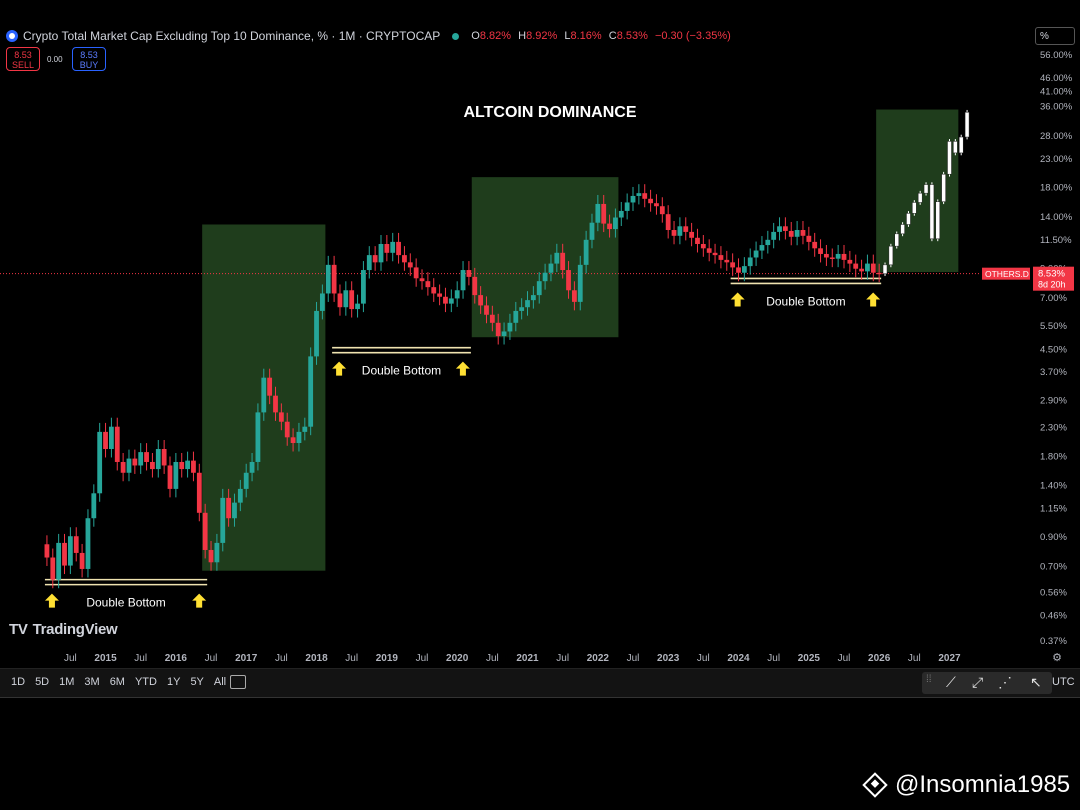  What do you see at coordinates (23, 55) in the screenshot?
I see `sell-price: 8.53` at bounding box center [23, 55].